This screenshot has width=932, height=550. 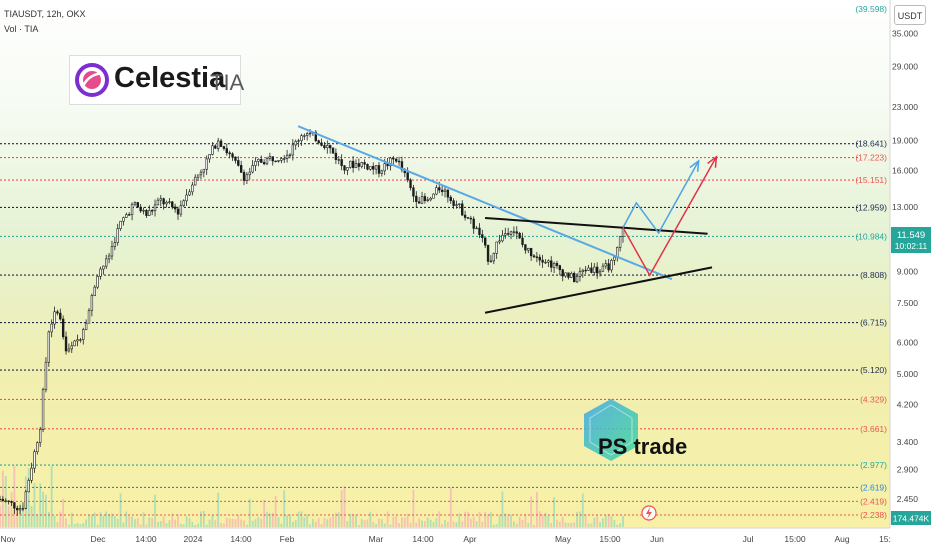 What do you see at coordinates (21, 29) in the screenshot?
I see `volume-indicator-title: Vol · TIA` at bounding box center [21, 29].